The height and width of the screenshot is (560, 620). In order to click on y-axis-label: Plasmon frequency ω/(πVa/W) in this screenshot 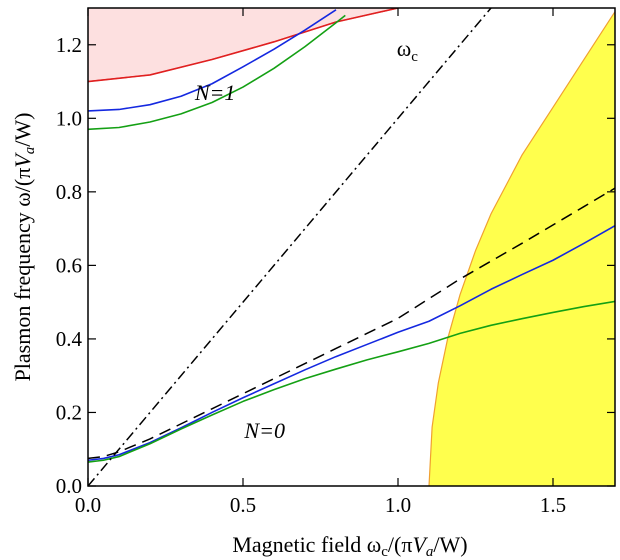, I will do `click(24, 247)`.